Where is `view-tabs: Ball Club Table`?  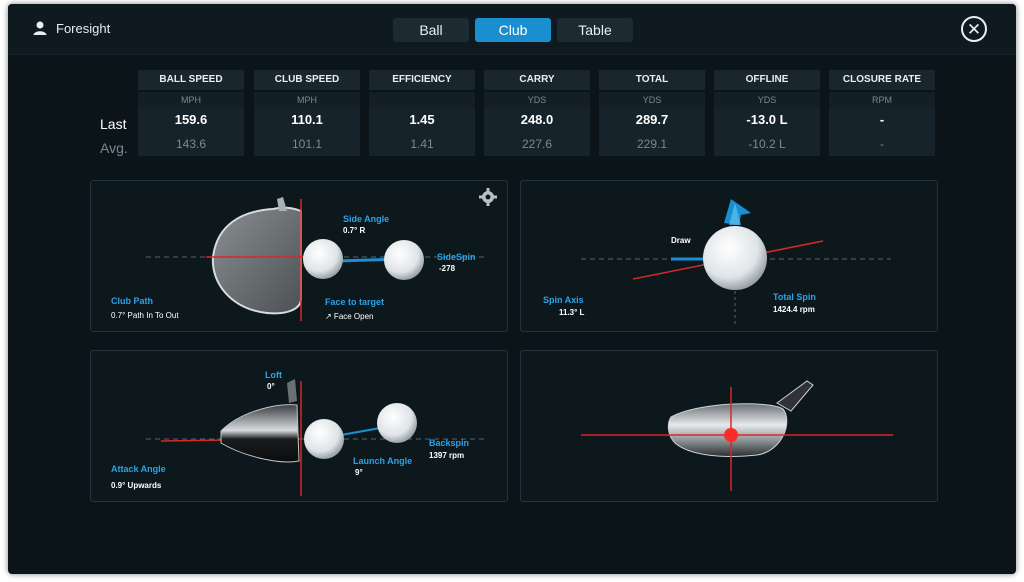
view-tabs: Ball Club Table is located at coordinates (513, 30).